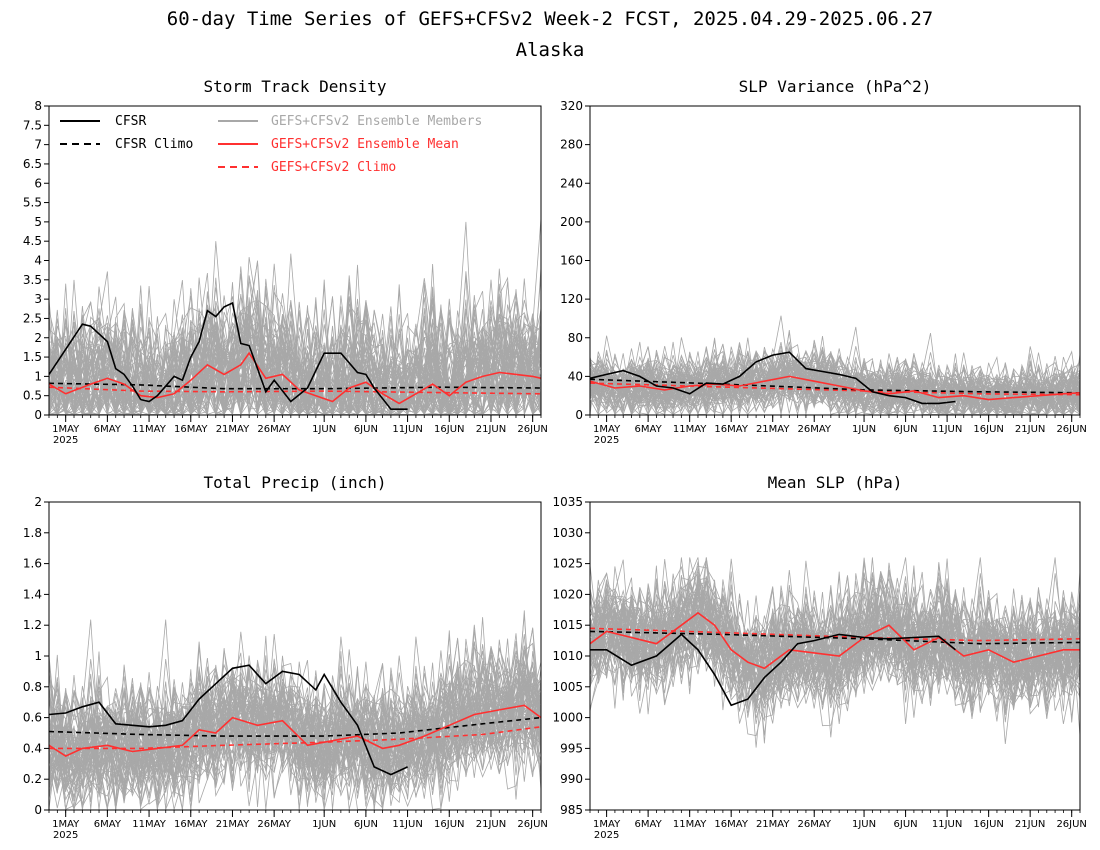 This screenshot has height=850, width=1100. What do you see at coordinates (571, 222) in the screenshot?
I see `y-tick-label: 200` at bounding box center [571, 222].